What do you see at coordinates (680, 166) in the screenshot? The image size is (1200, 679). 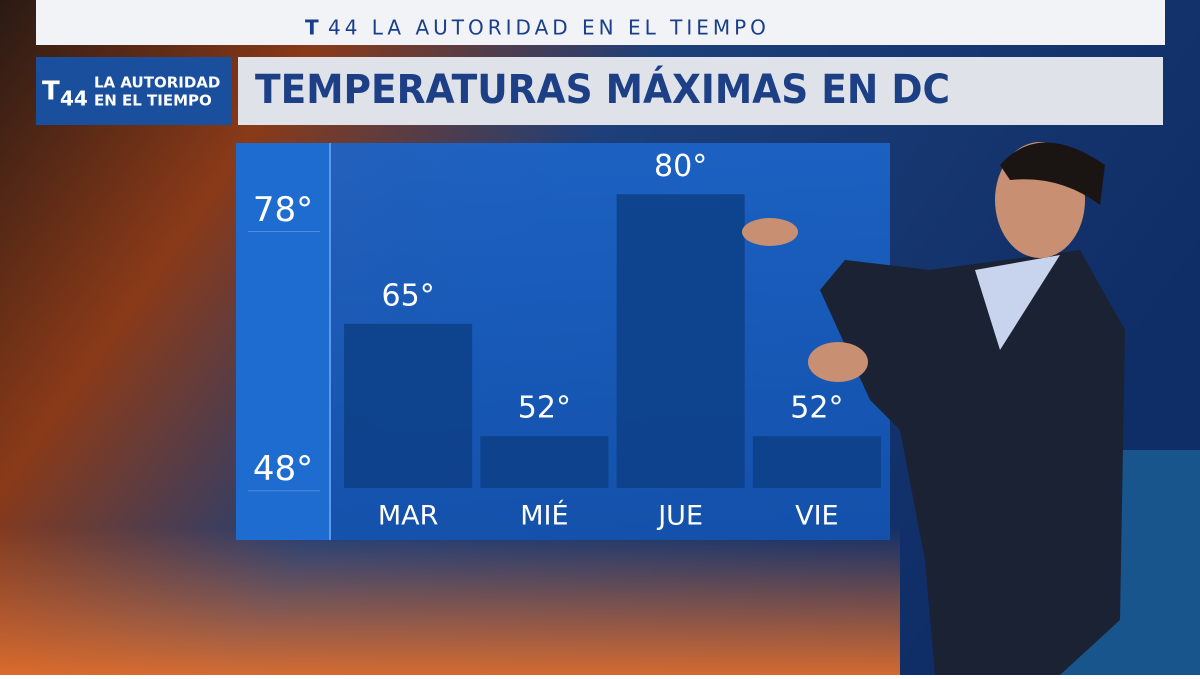 I see `value-label: 80°` at bounding box center [680, 166].